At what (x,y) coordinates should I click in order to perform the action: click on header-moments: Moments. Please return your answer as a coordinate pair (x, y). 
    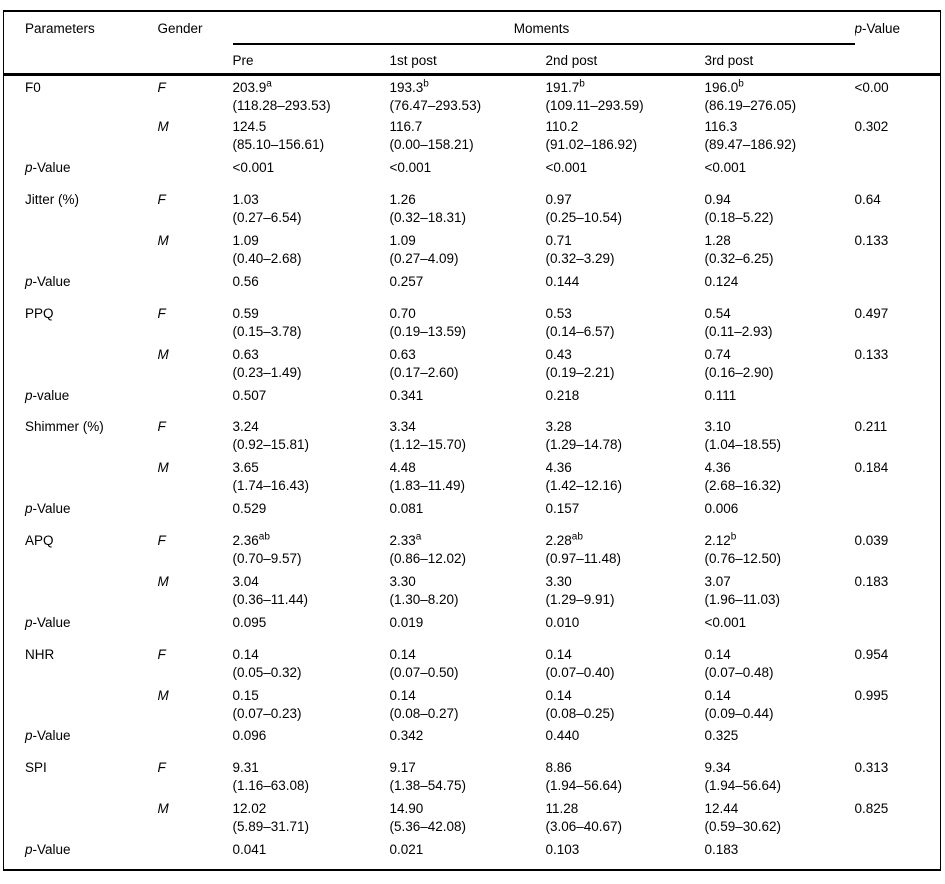
    Looking at the image, I should click on (543, 28).